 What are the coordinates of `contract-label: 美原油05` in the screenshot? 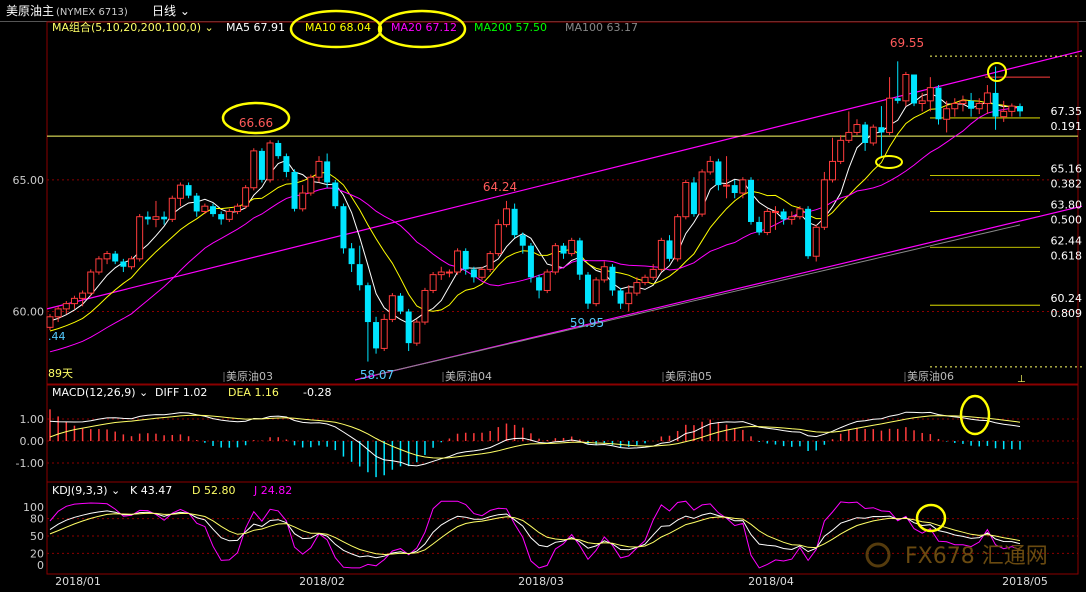 It's located at (688, 376).